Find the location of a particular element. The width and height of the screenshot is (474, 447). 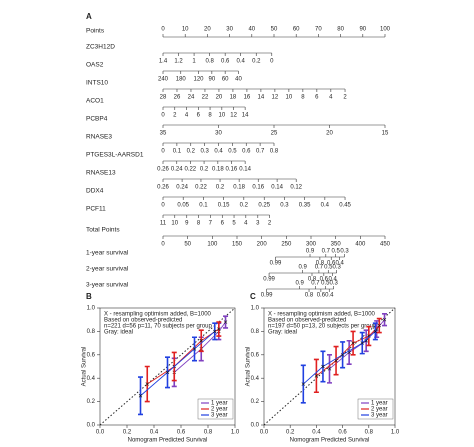

y-tick-label: 1.0 is located at coordinates (91, 309).